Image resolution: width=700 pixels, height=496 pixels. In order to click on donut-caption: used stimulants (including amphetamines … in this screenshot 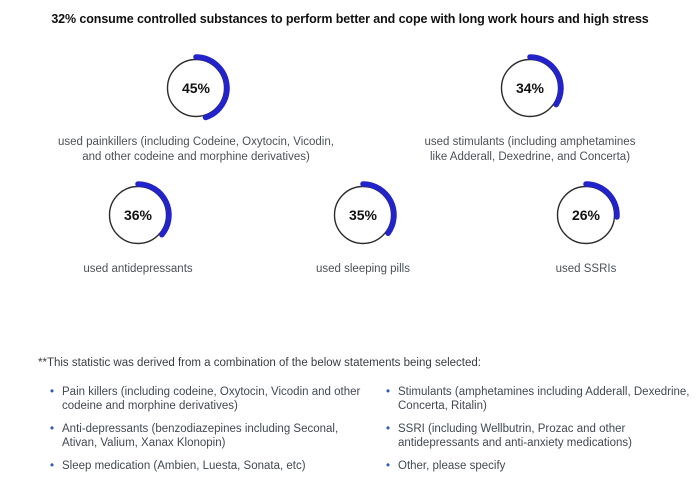, I will do `click(530, 150)`.